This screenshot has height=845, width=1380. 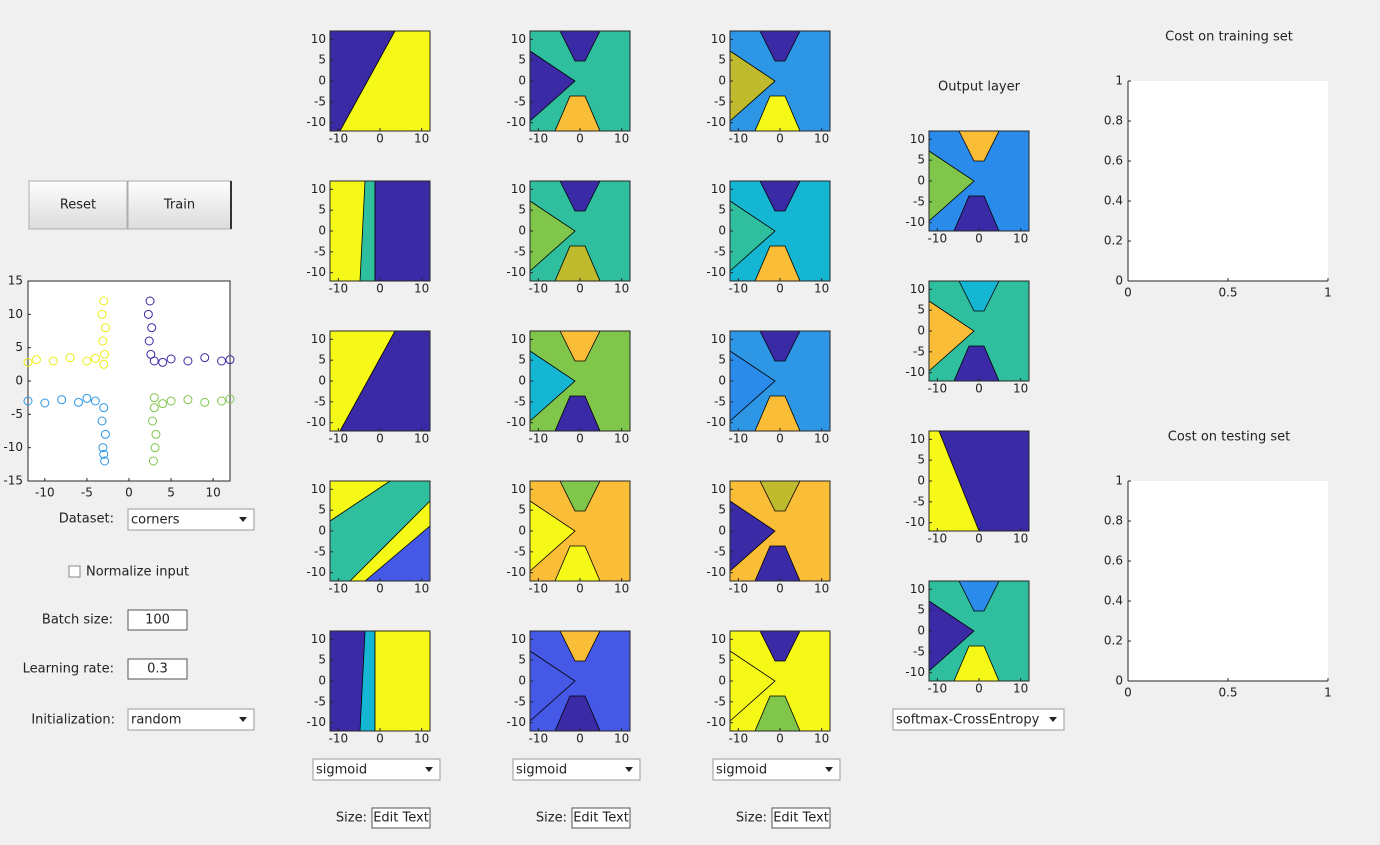 What do you see at coordinates (179, 205) in the screenshot?
I see `train-button` at bounding box center [179, 205].